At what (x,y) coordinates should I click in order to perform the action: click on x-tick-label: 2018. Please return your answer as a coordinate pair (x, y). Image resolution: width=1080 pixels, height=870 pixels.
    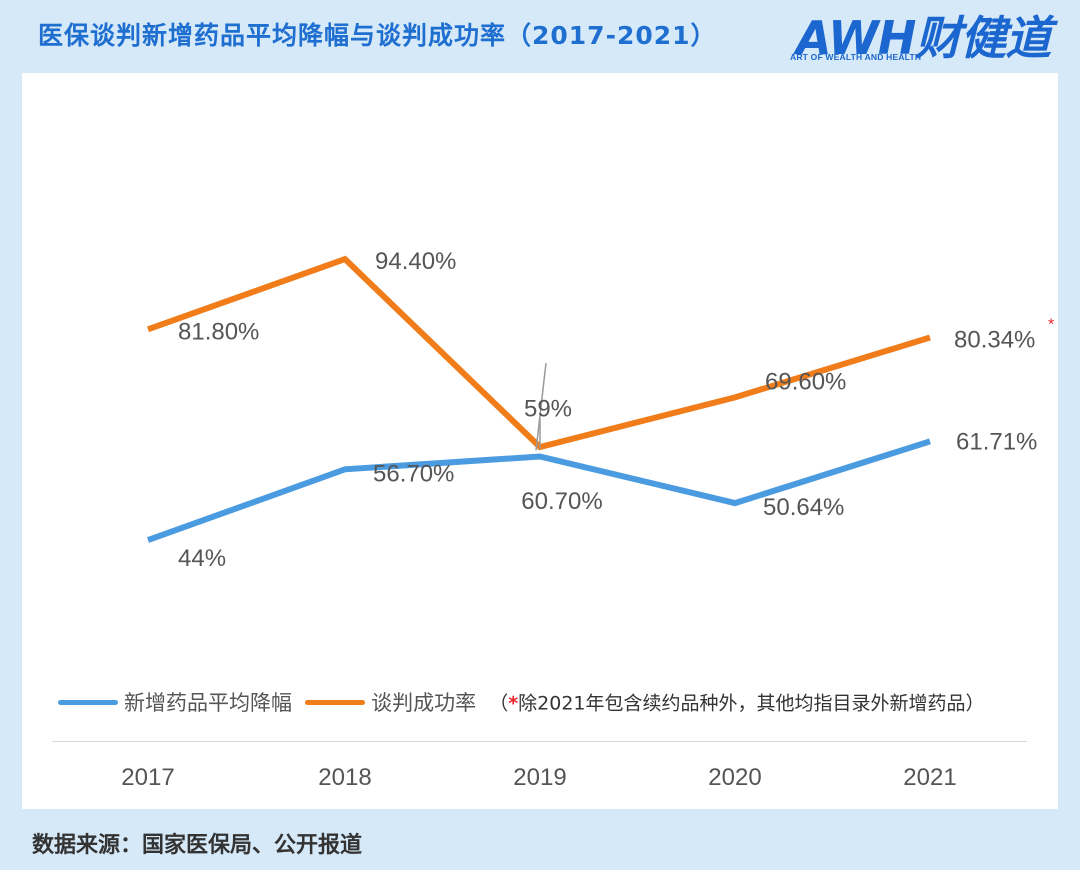
    Looking at the image, I should click on (344, 777).